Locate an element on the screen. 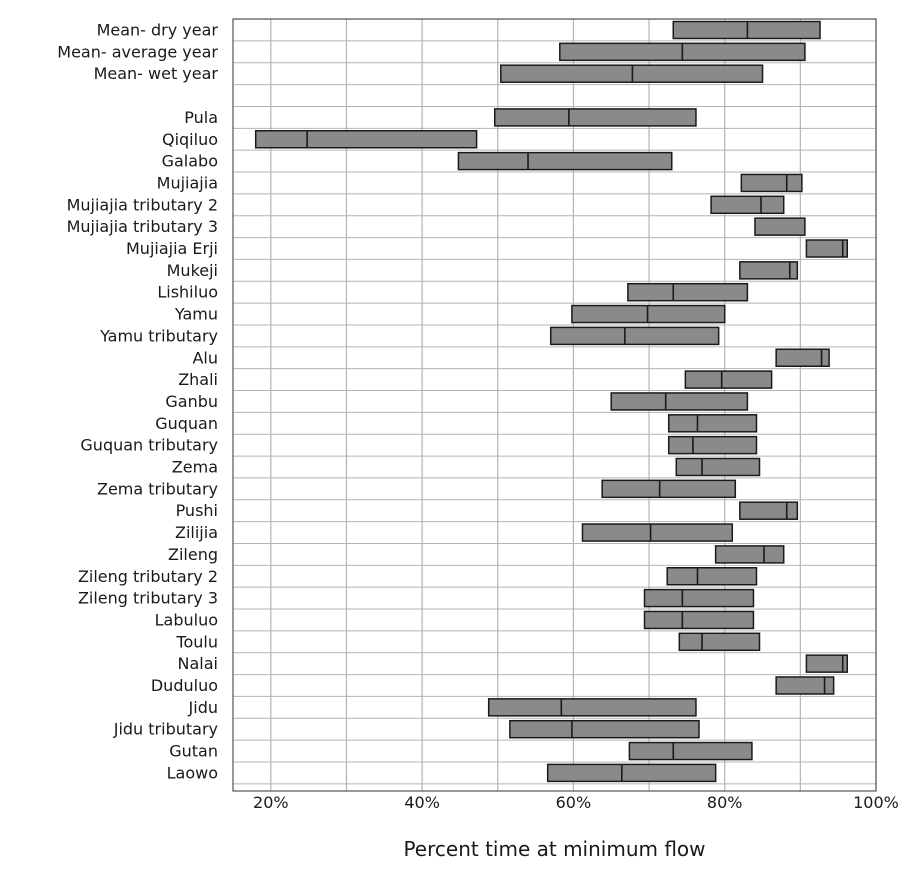 The width and height of the screenshot is (906, 881). category-label: Zileng tributary 2 is located at coordinates (148, 576).